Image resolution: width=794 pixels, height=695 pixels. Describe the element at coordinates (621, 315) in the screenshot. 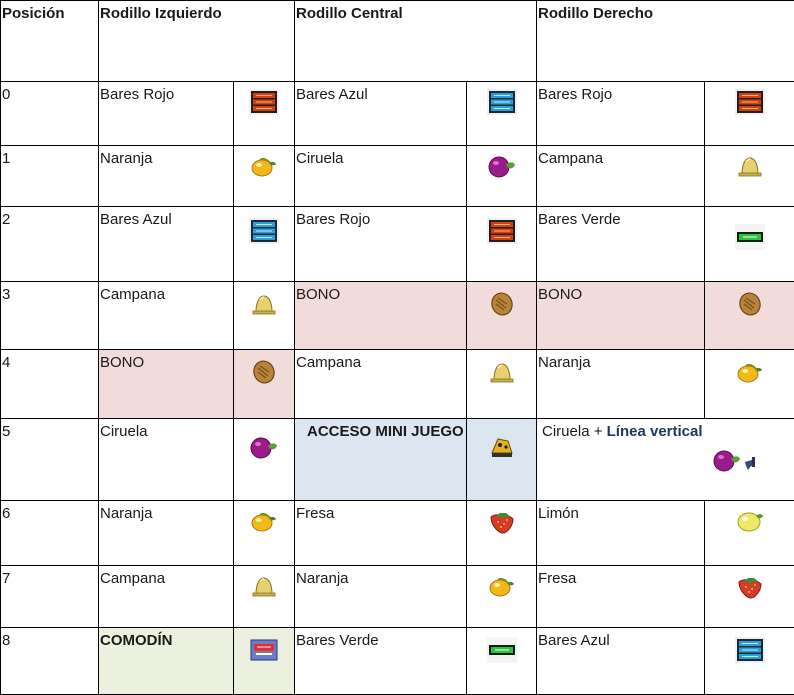

I see `right-symbol-name: BONO` at that location.